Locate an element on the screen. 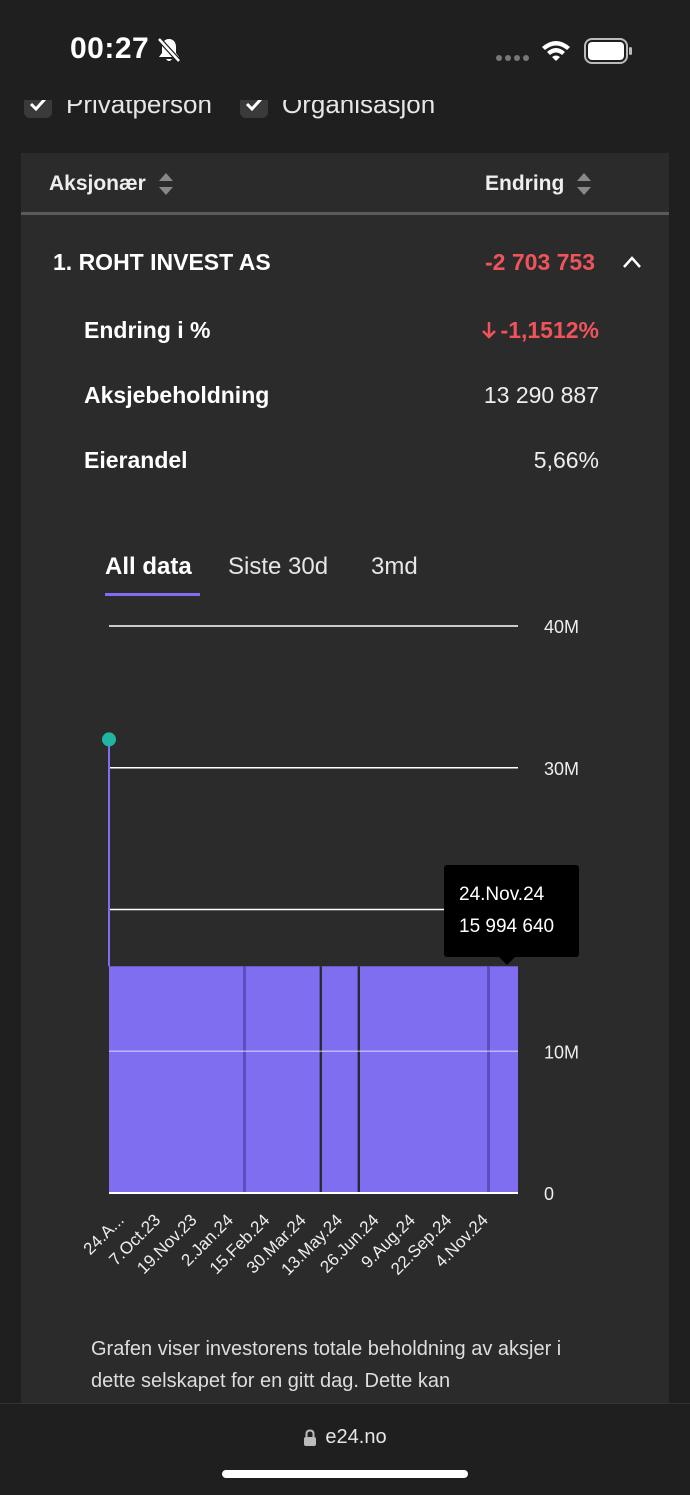 The width and height of the screenshot is (690, 1495). tab-3md: 3md is located at coordinates (394, 566).